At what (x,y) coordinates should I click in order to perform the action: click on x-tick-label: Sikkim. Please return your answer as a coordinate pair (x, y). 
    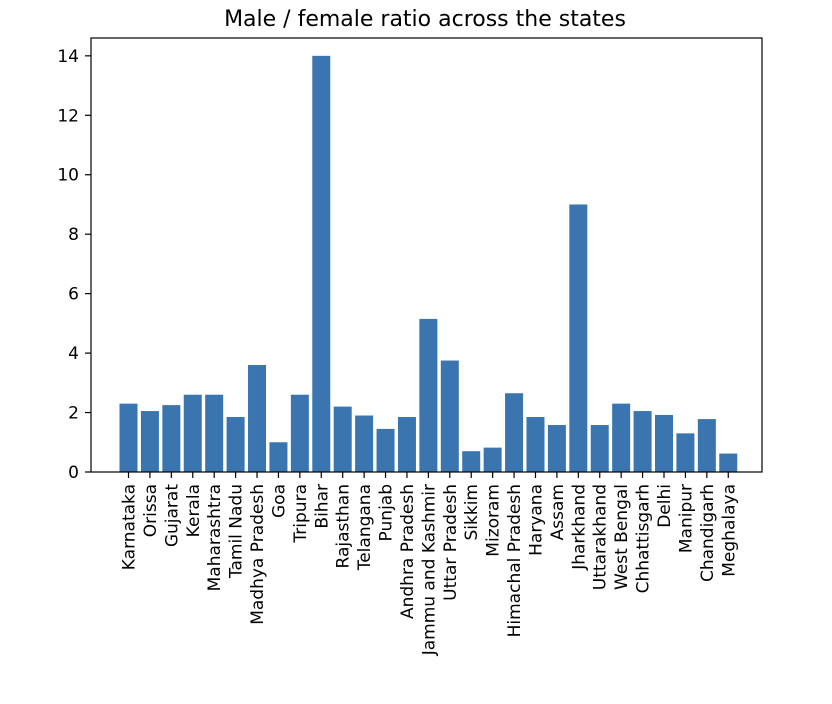
    Looking at the image, I should click on (472, 512).